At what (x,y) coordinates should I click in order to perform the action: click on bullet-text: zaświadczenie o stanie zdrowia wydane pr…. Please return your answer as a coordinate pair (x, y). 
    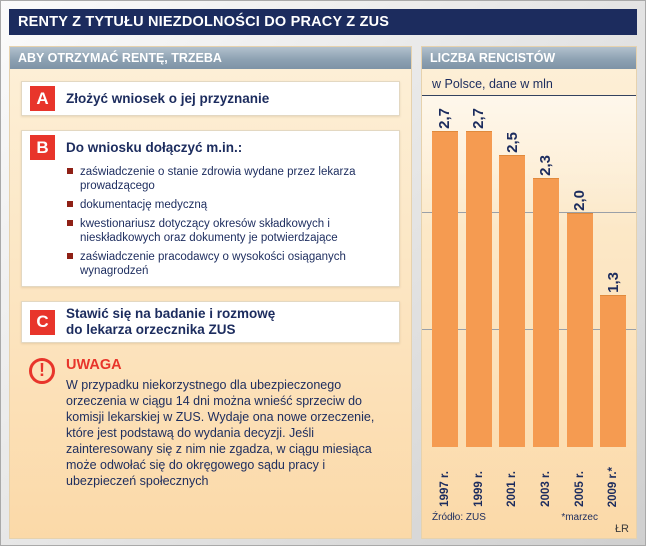
    Looking at the image, I should click on (218, 179).